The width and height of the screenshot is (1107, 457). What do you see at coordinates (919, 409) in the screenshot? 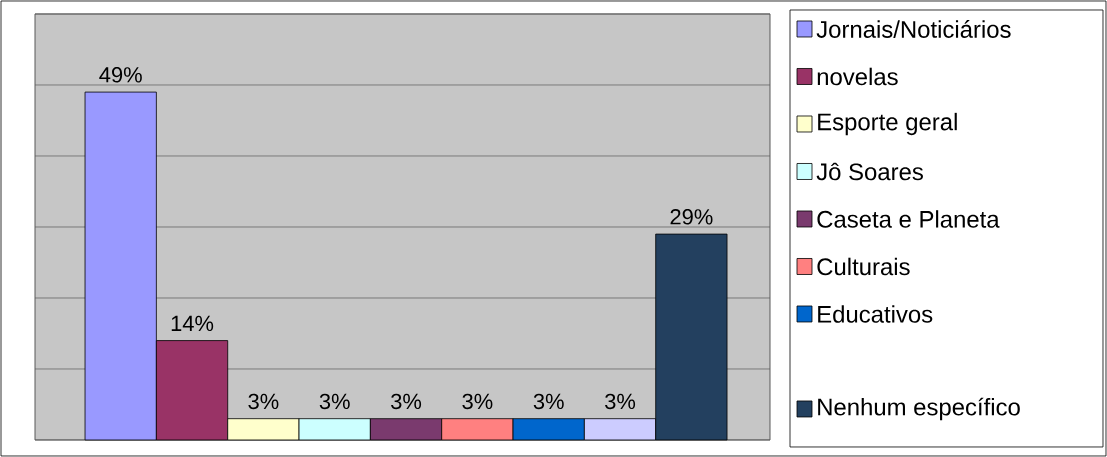
I see `legend-label: Nenhum específico` at bounding box center [919, 409].